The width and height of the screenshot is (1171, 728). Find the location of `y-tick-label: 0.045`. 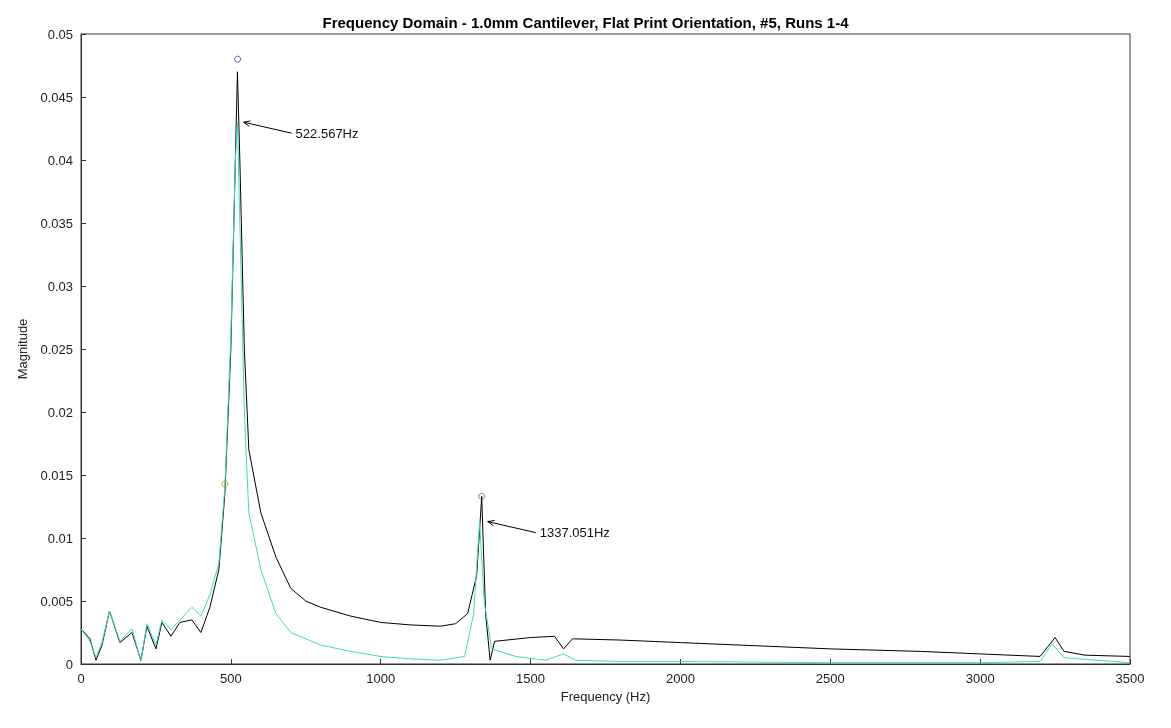

y-tick-label: 0.045 is located at coordinates (56, 97).